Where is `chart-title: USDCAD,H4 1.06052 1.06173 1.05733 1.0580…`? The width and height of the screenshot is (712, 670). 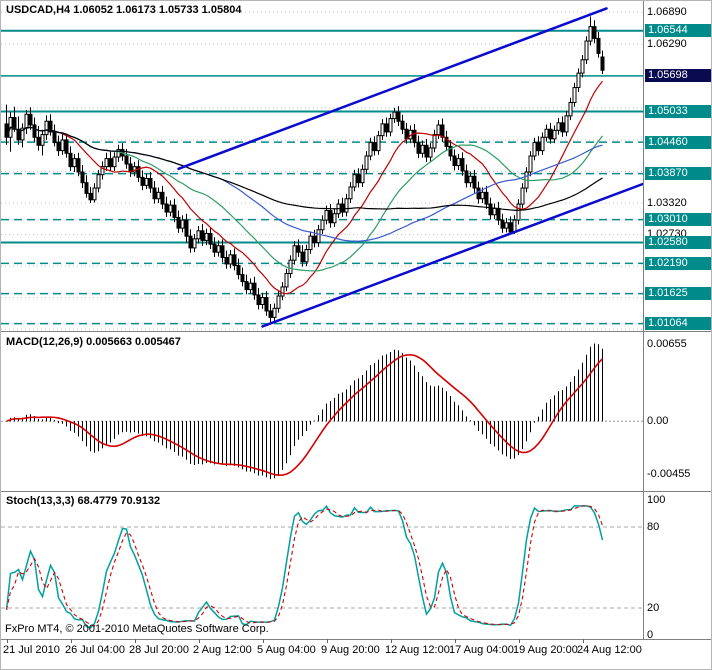
chart-title: USDCAD,H4 1.06052 1.06173 1.05733 1.0580… is located at coordinates (124, 10).